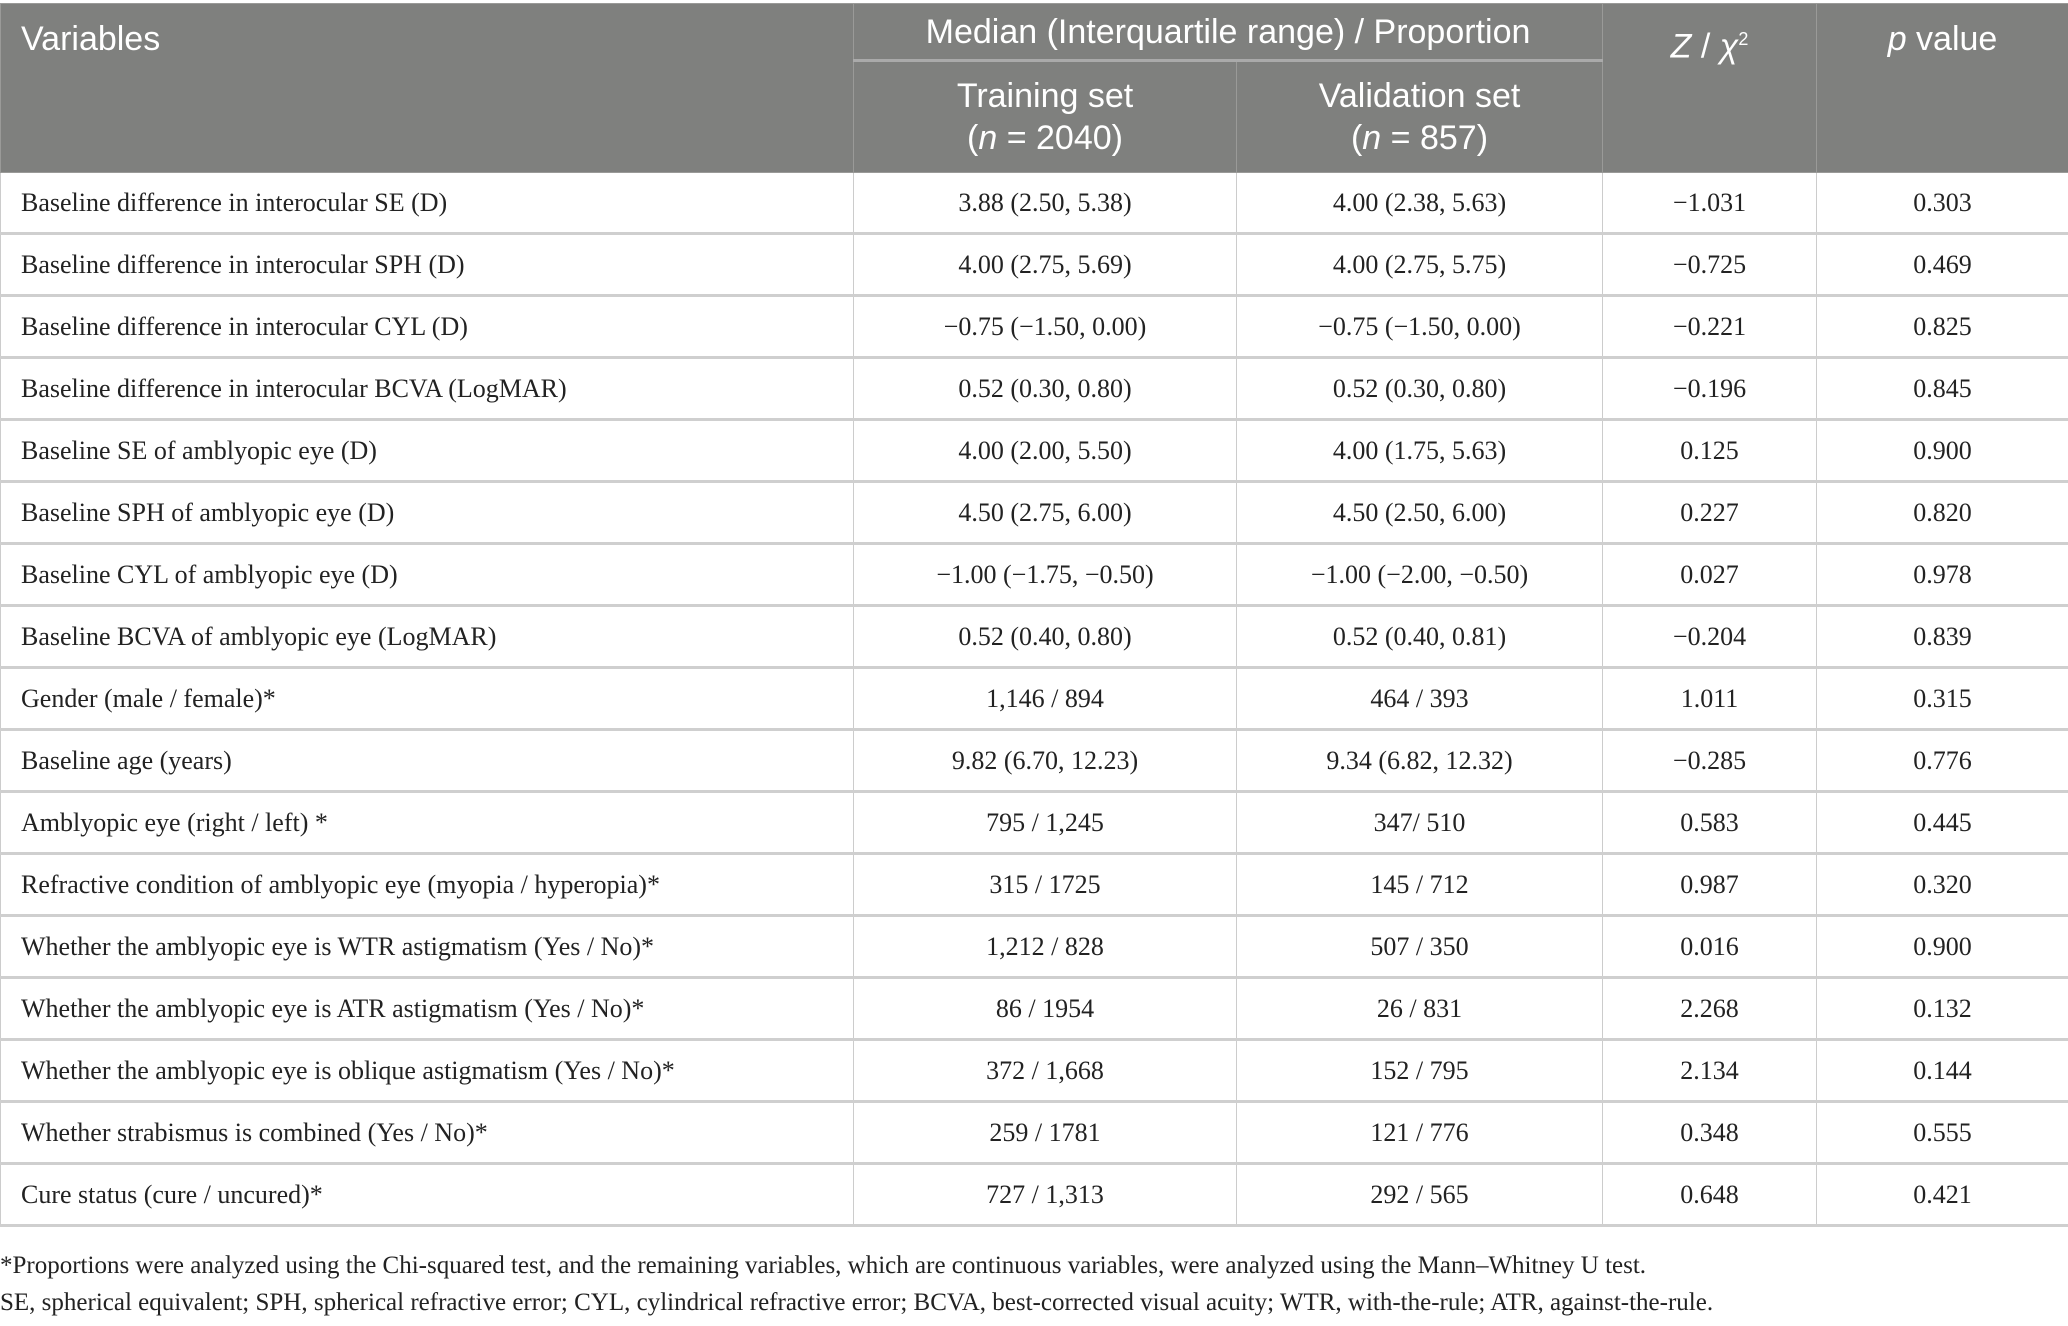 This screenshot has width=2068, height=1326. What do you see at coordinates (1710, 761) in the screenshot?
I see `statistic-cell: −0.285` at bounding box center [1710, 761].